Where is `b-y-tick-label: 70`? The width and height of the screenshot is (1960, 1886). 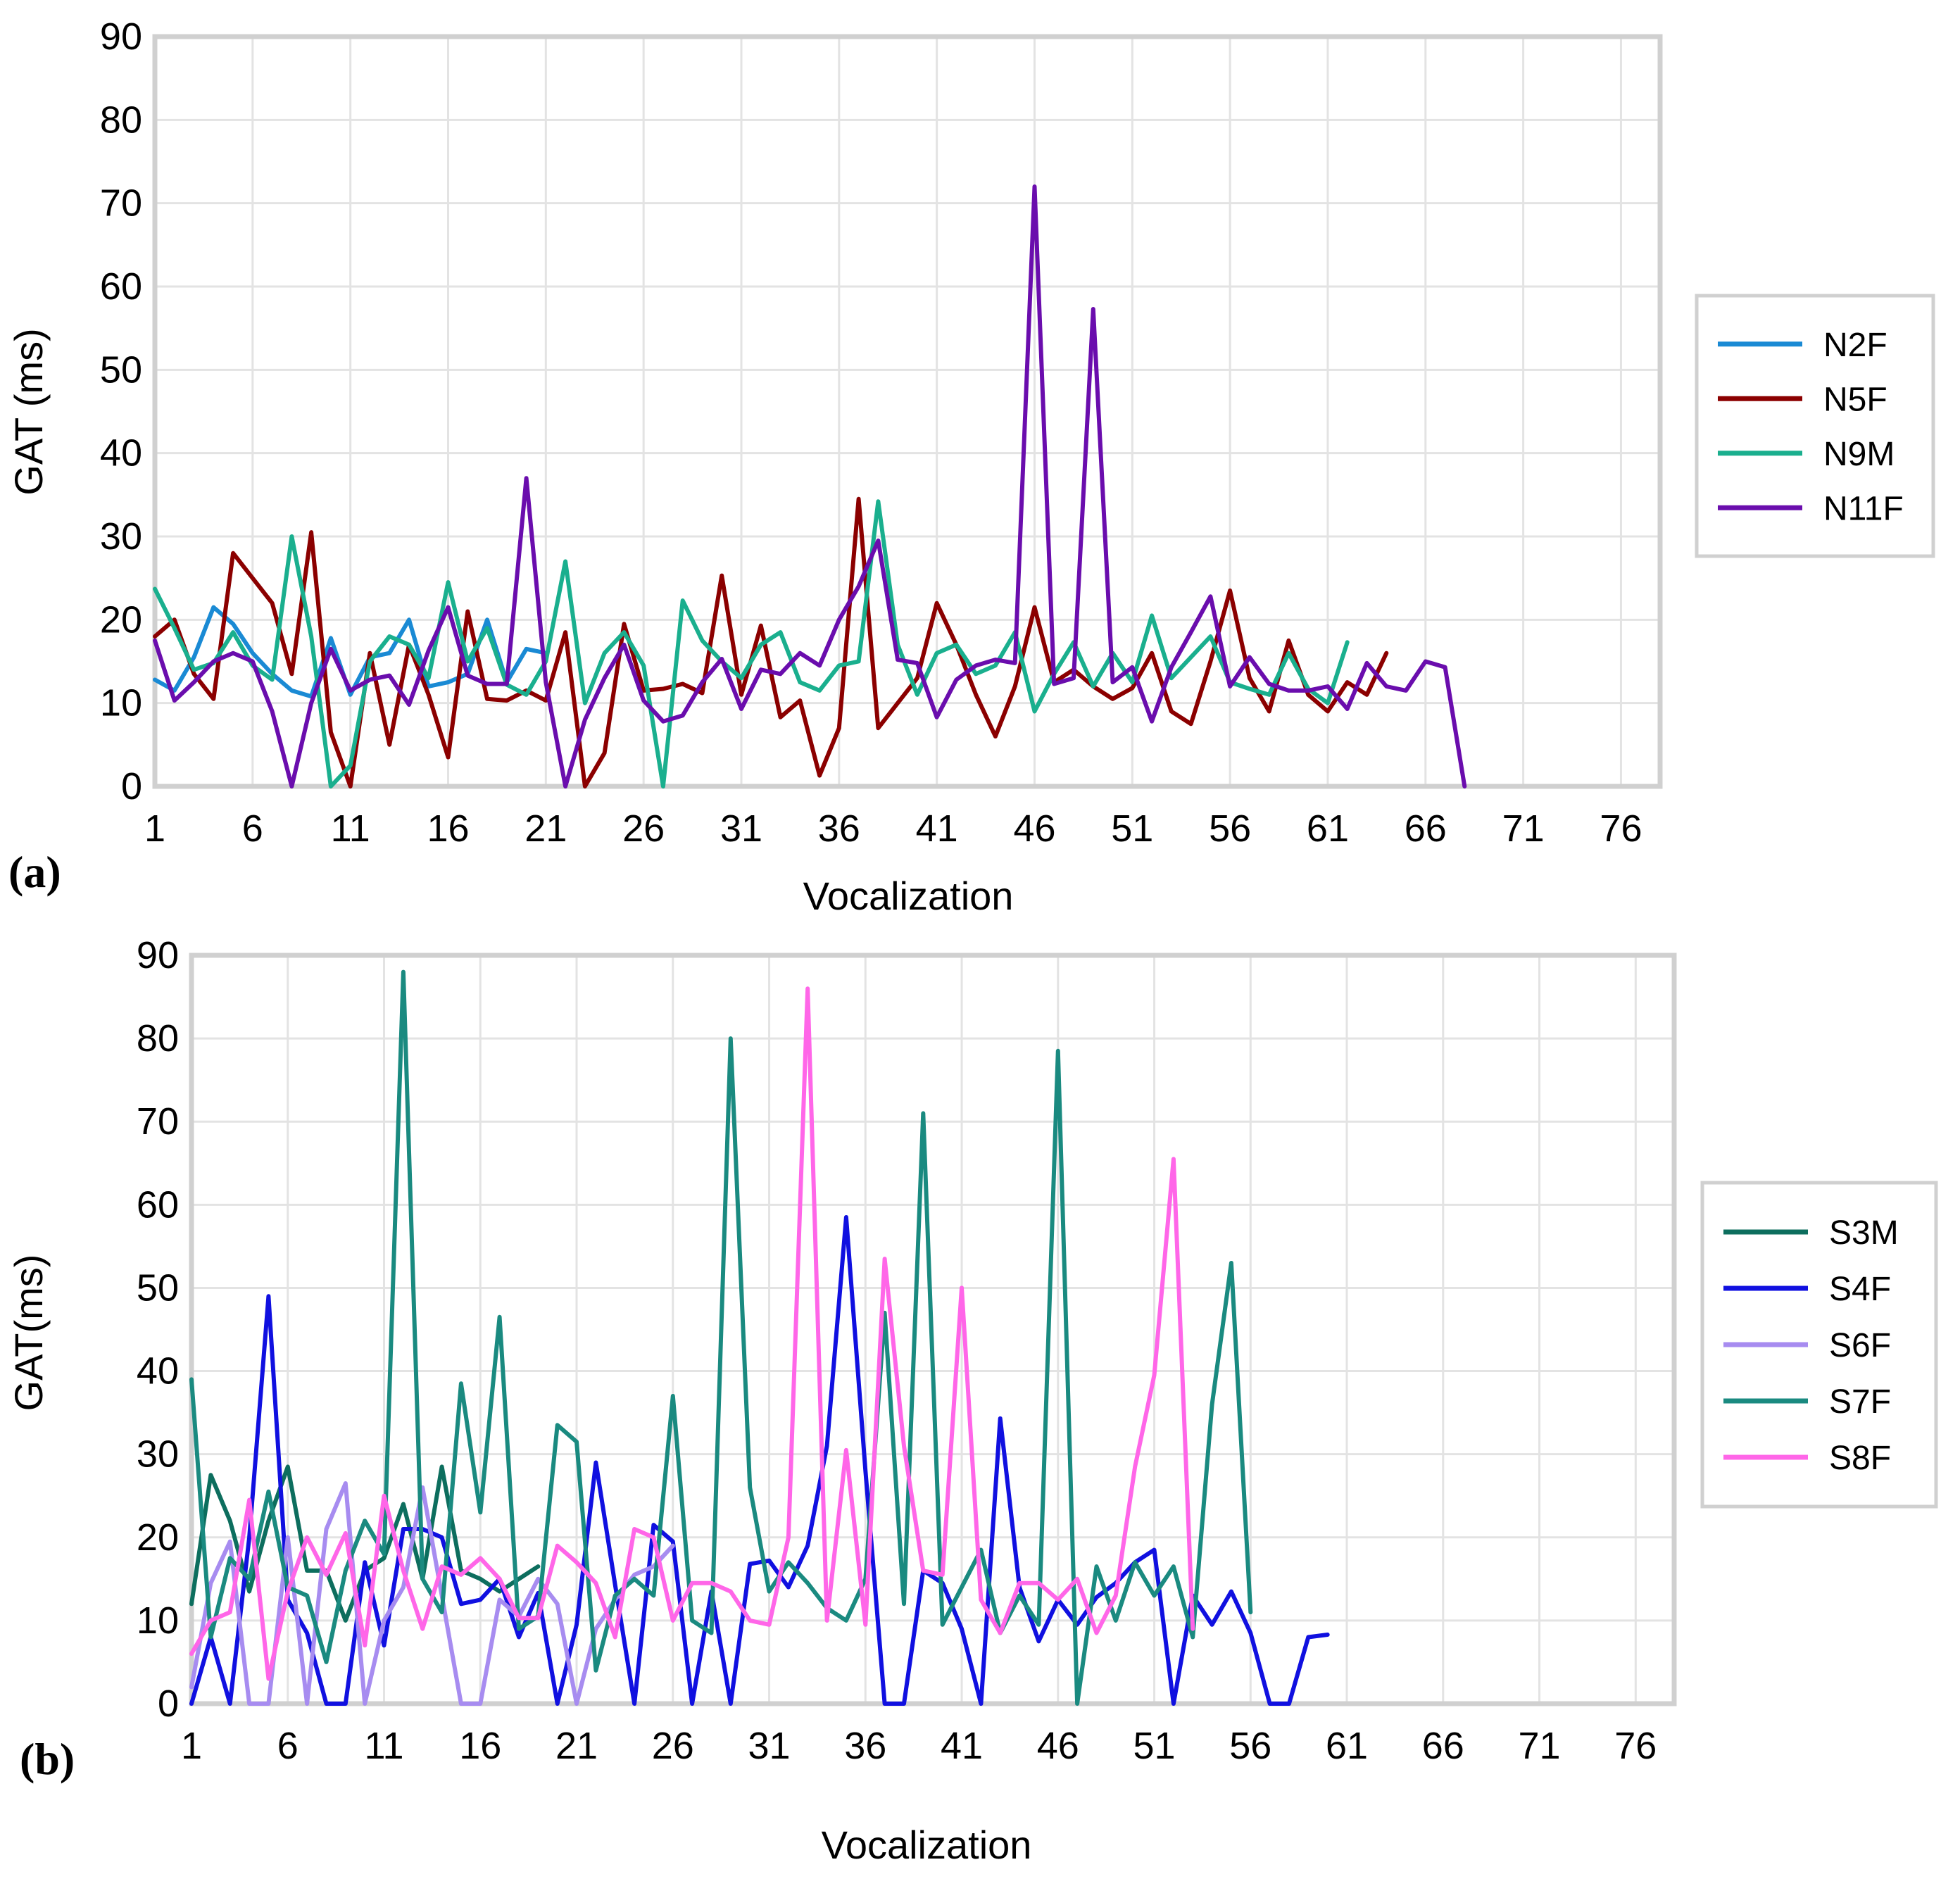
b-y-tick-label: 70 is located at coordinates (158, 1121).